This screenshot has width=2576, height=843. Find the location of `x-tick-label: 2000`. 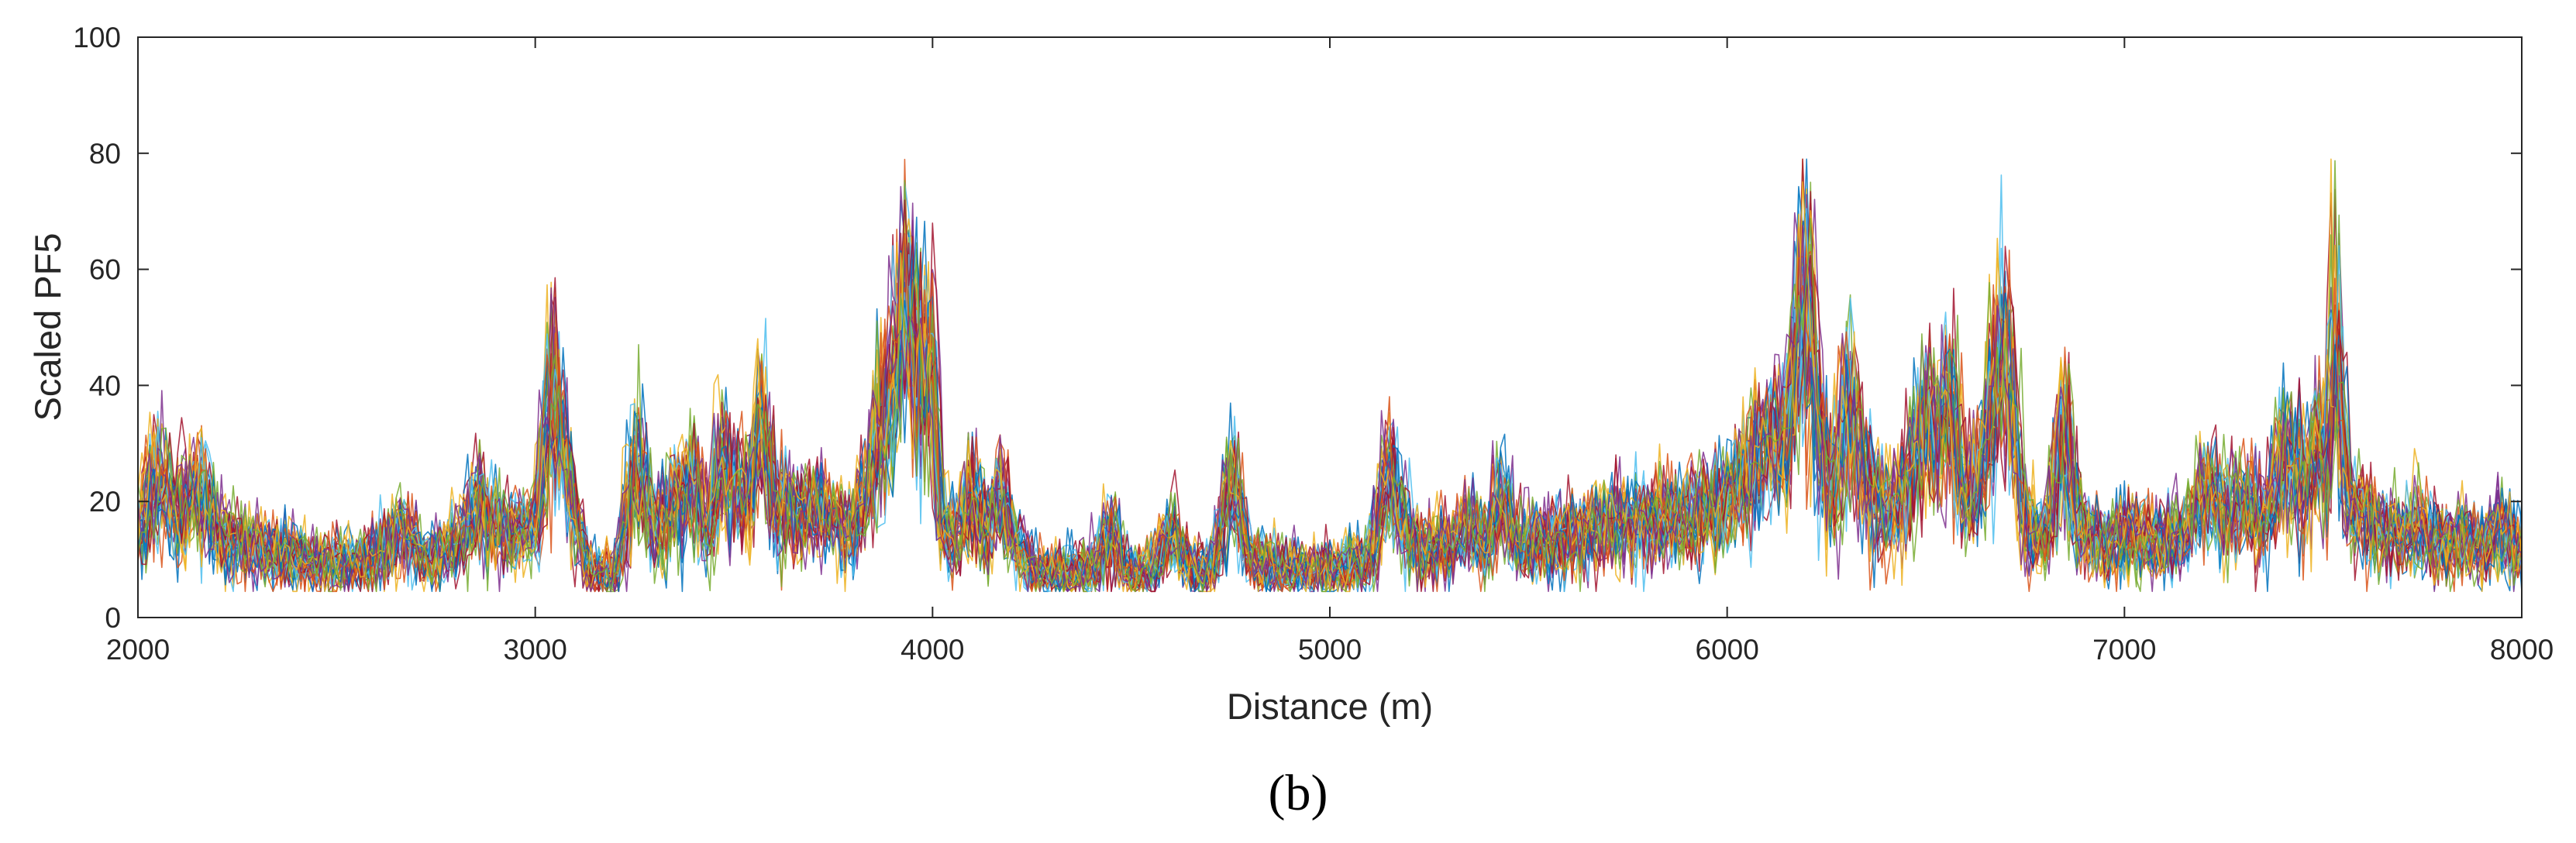

x-tick-label: 2000 is located at coordinates (138, 650).